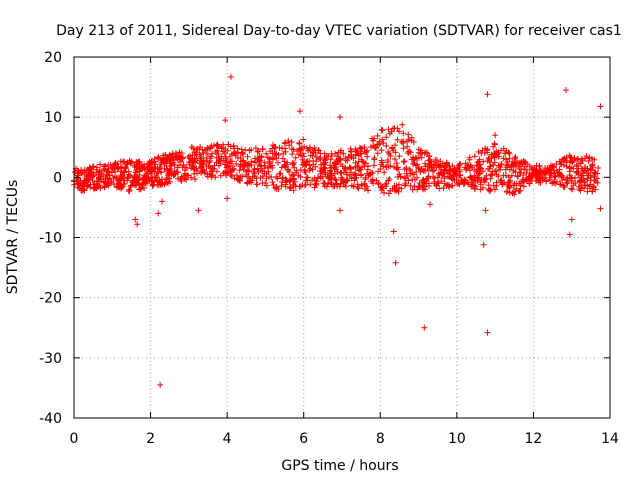 This screenshot has height=480, width=640. Describe the element at coordinates (457, 439) in the screenshot. I see `x-tick-label: 10` at that location.